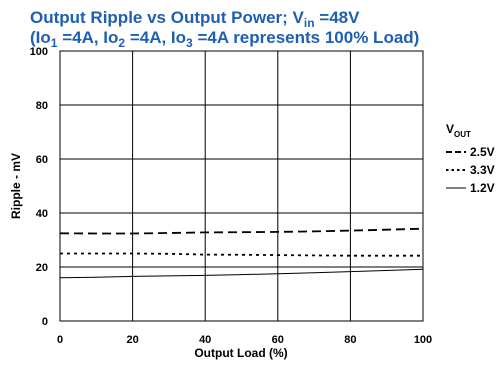 This screenshot has width=501, height=373. I want to click on y-tick-label: 80, so click(42, 106).